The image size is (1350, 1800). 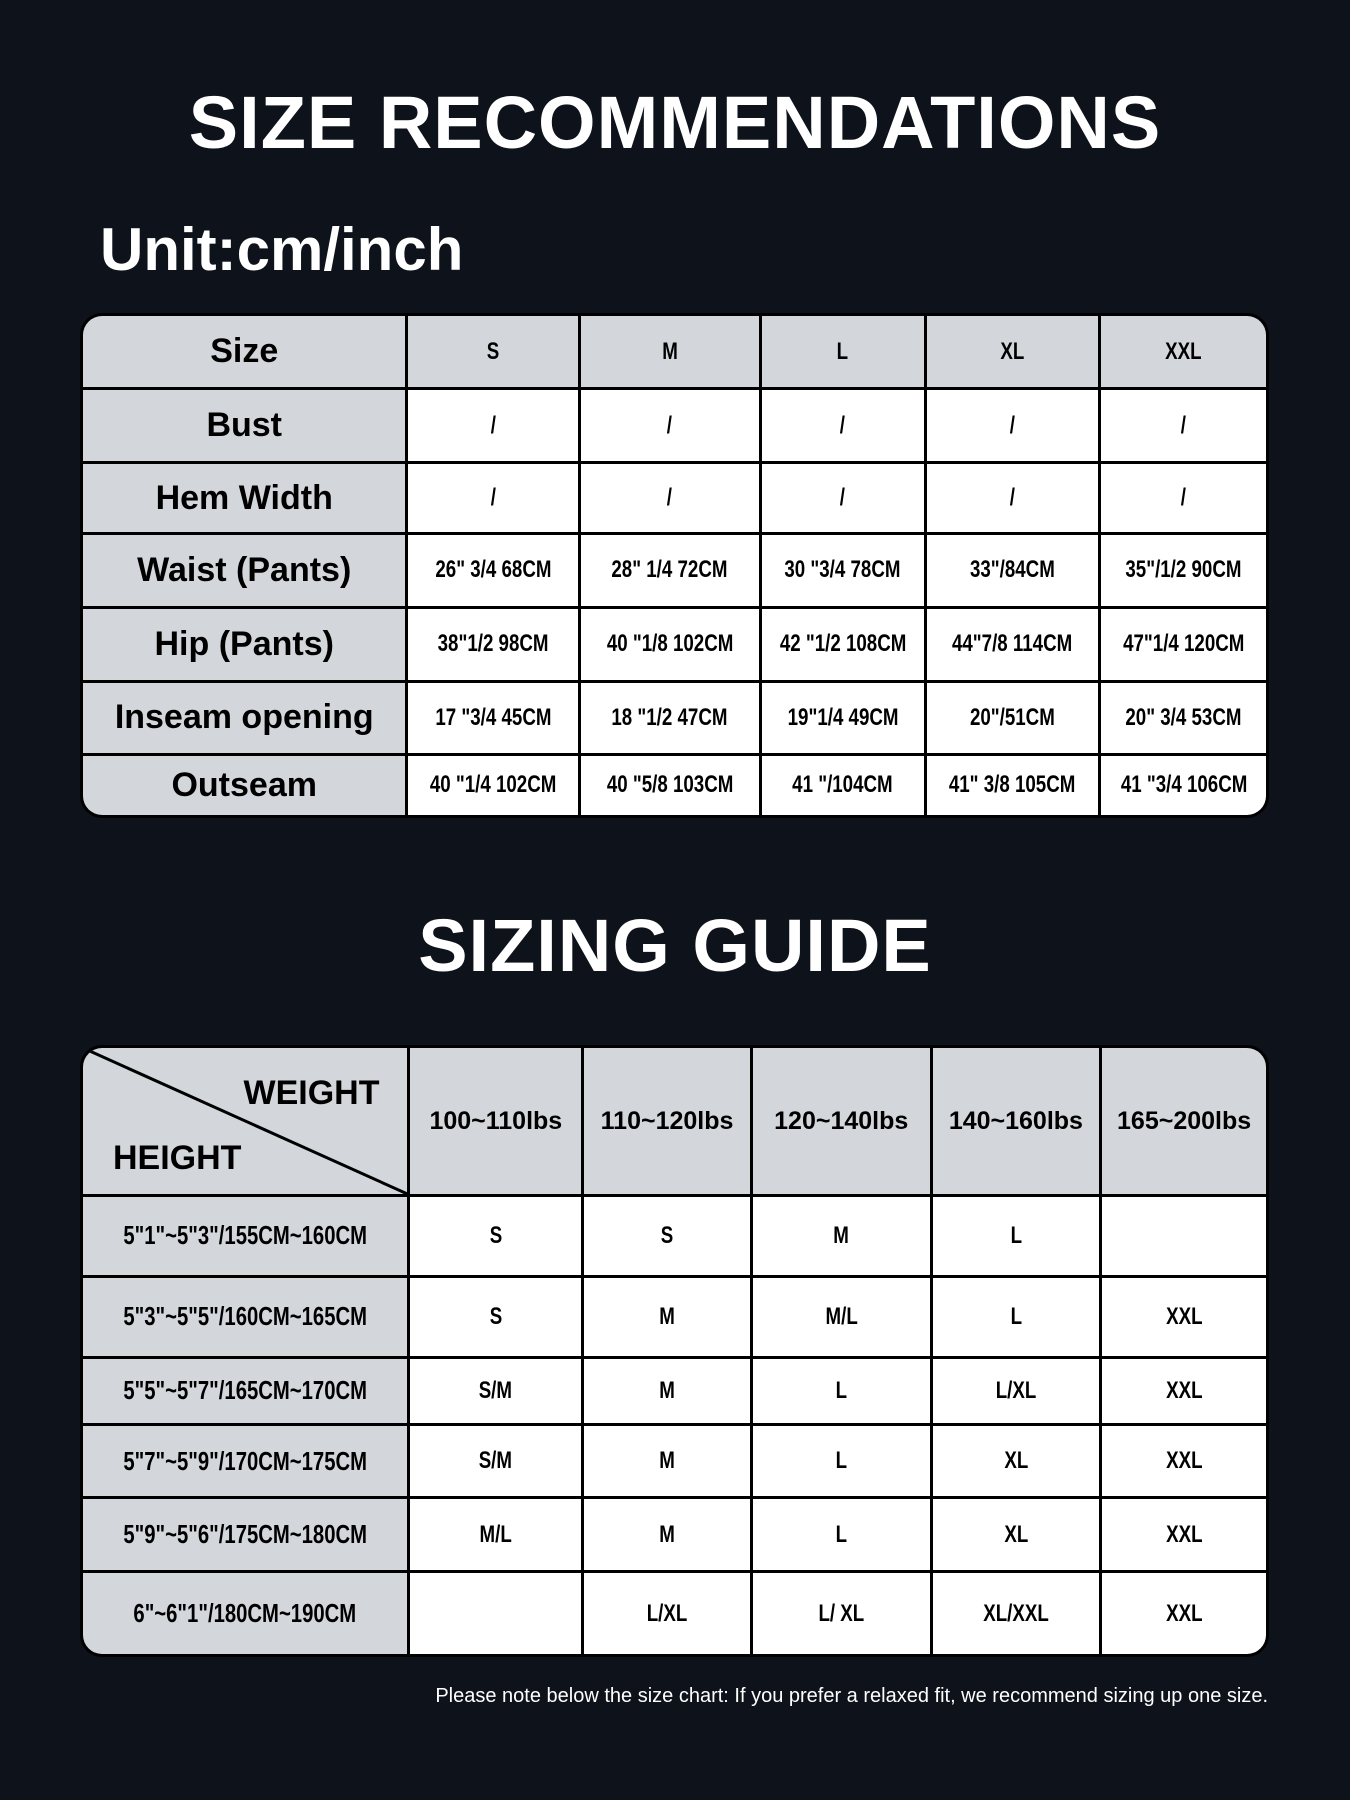 I want to click on header-cell-xl: XL, so click(x=1012, y=352).